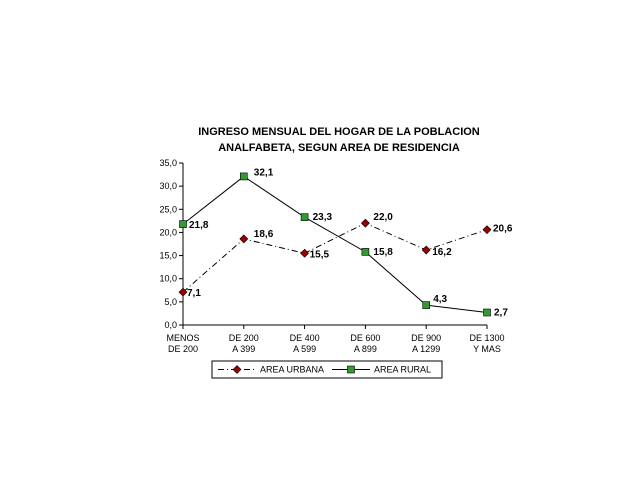 The height and width of the screenshot is (480, 640). What do you see at coordinates (442, 252) in the screenshot?
I see `data-label: 16,2` at bounding box center [442, 252].